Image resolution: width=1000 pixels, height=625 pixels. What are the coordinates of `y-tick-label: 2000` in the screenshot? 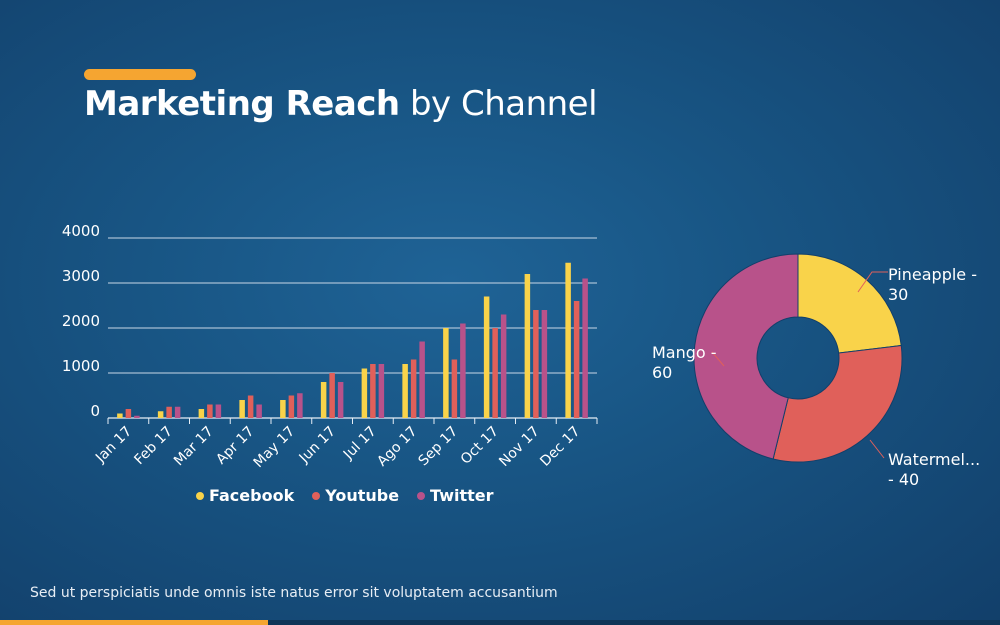 It's located at (81, 321).